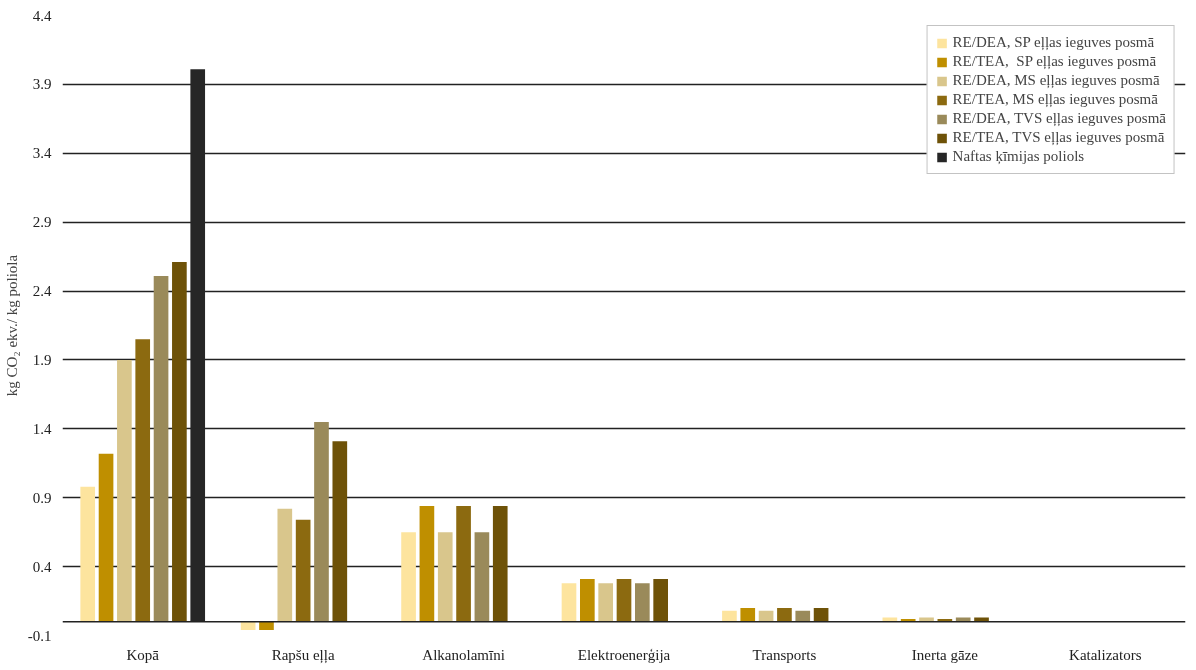  Describe the element at coordinates (42, 15) in the screenshot. I see `y-tick-label: 4.4` at that location.